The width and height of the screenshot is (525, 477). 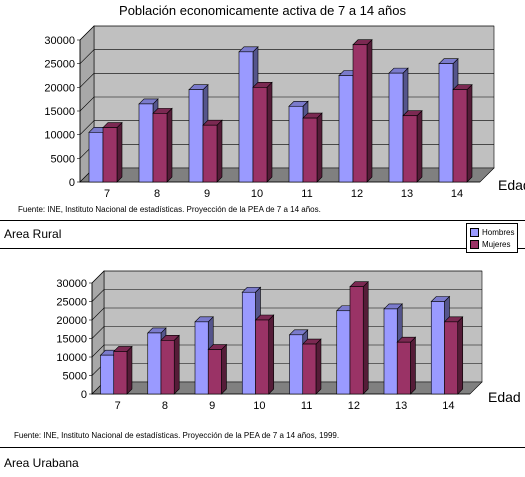 What do you see at coordinates (511, 185) in the screenshot?
I see `x-axis-label: Edad` at bounding box center [511, 185].